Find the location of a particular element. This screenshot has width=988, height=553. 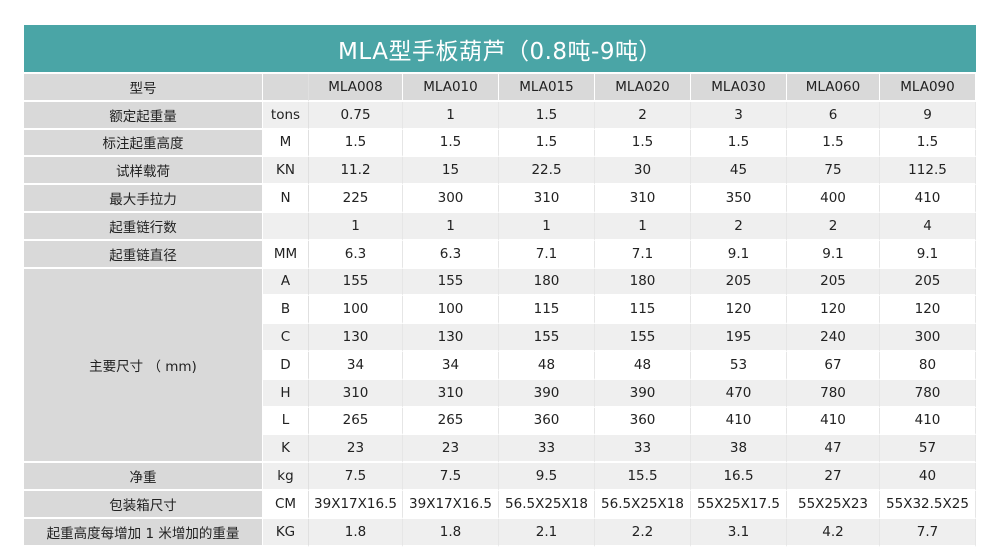

value-cell: MLA020 is located at coordinates (643, 88).